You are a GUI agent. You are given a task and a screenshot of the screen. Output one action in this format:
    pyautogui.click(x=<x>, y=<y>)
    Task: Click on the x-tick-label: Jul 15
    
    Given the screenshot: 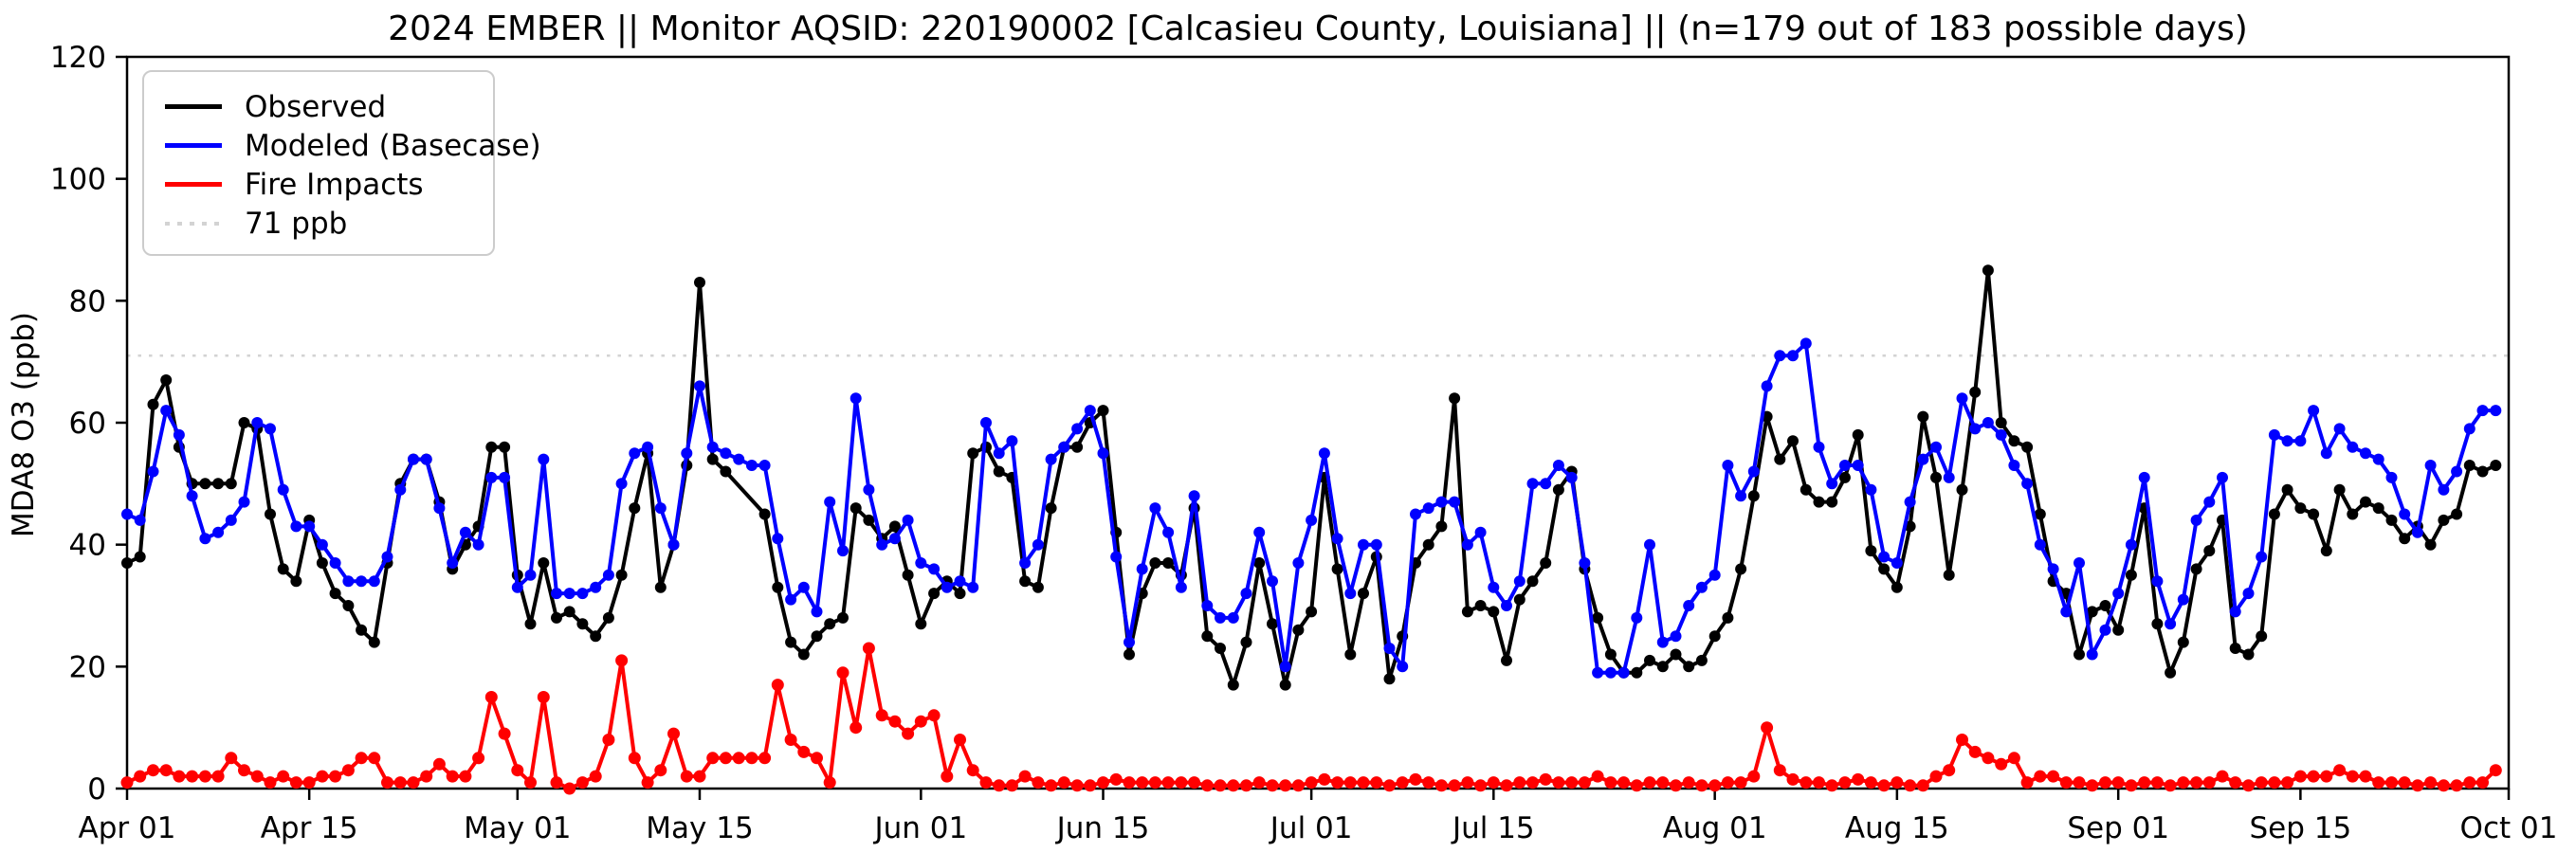 What is the action you would take?
    pyautogui.click(x=1493, y=828)
    